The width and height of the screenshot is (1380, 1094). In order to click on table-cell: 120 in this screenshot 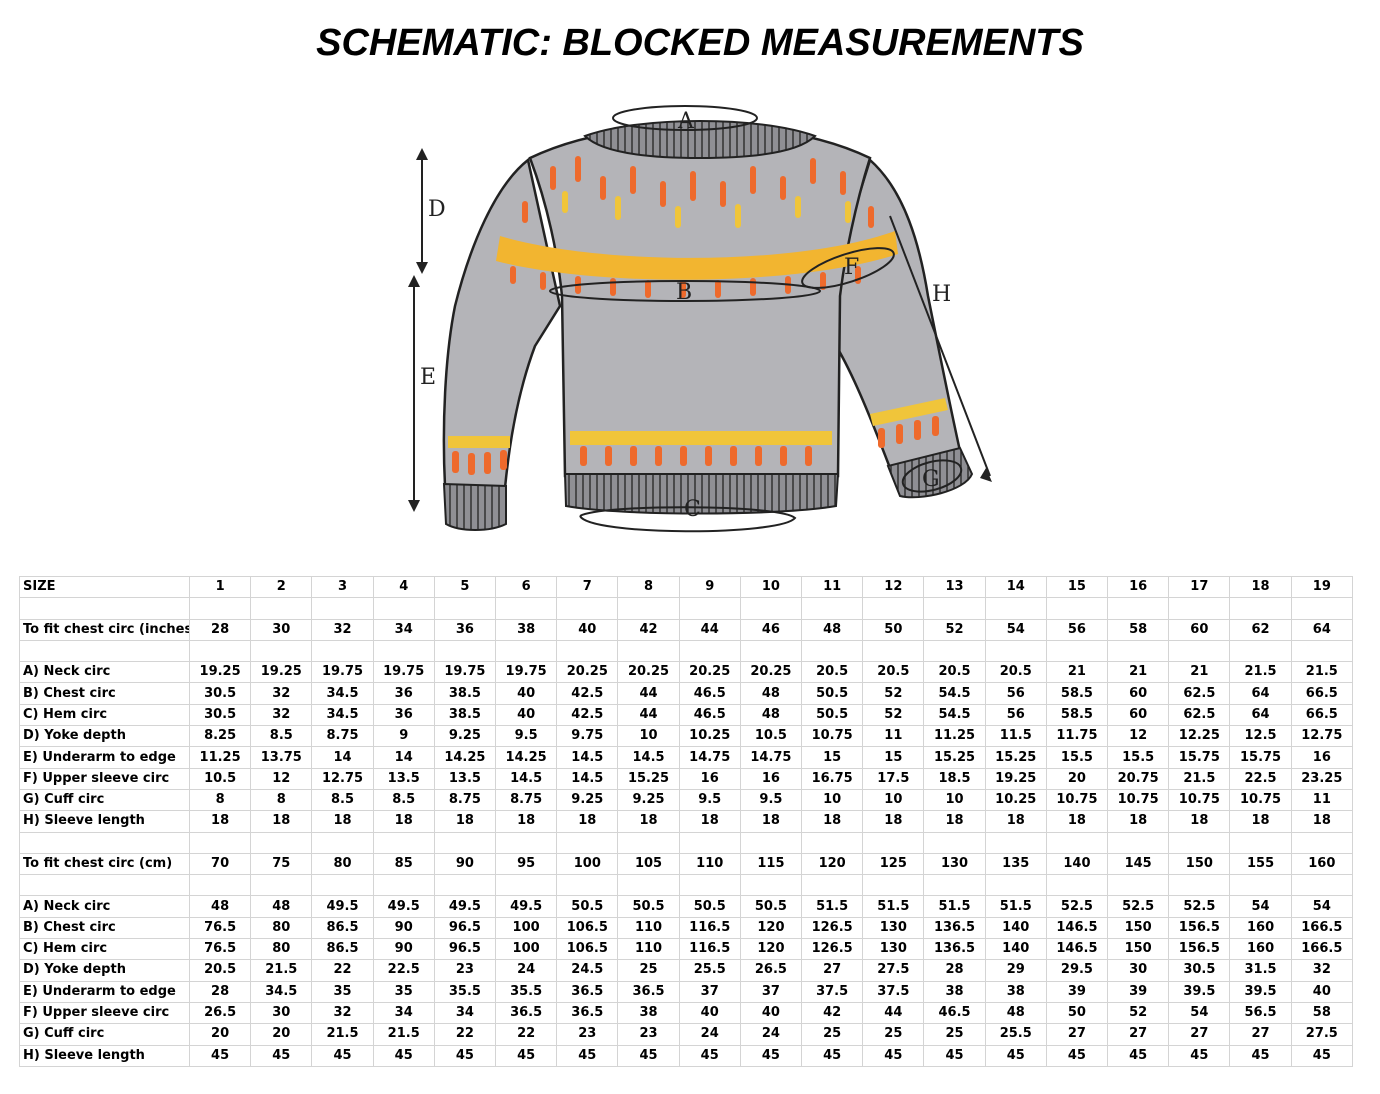, I will do `click(771, 949)`.